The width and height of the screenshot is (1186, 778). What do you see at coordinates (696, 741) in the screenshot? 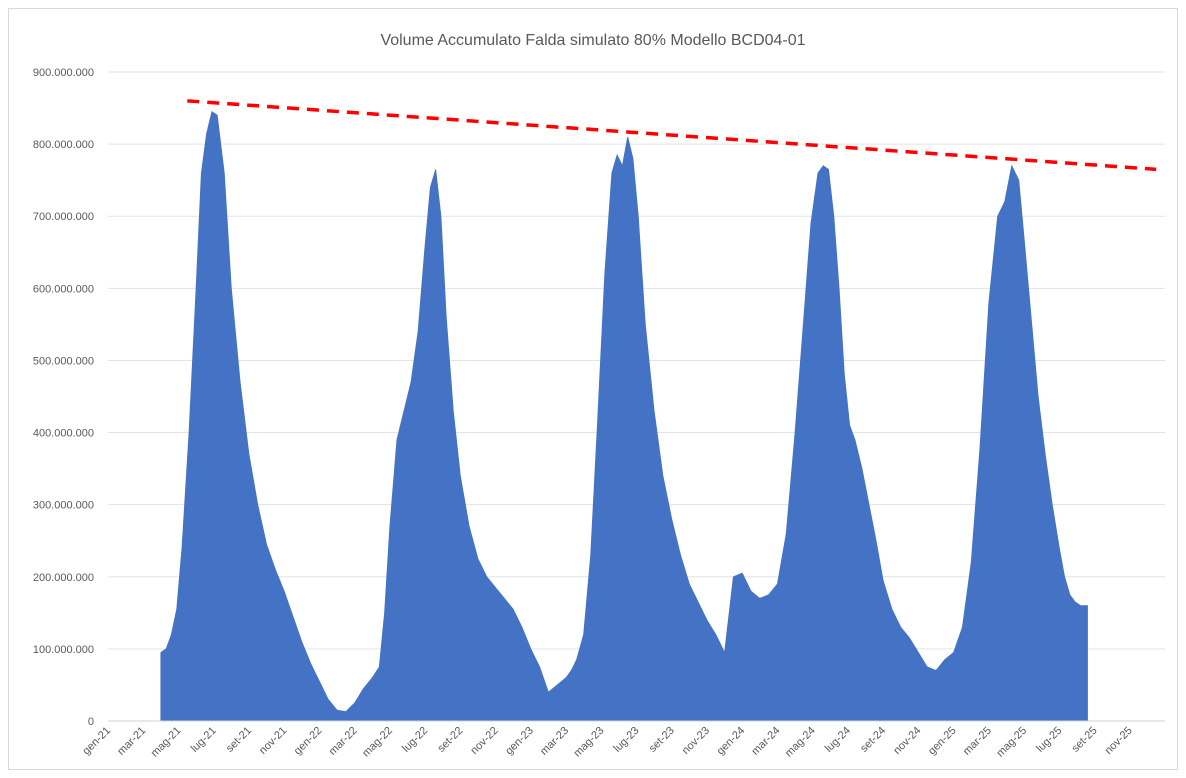
I see `x-tick-label: nov-23` at bounding box center [696, 741].